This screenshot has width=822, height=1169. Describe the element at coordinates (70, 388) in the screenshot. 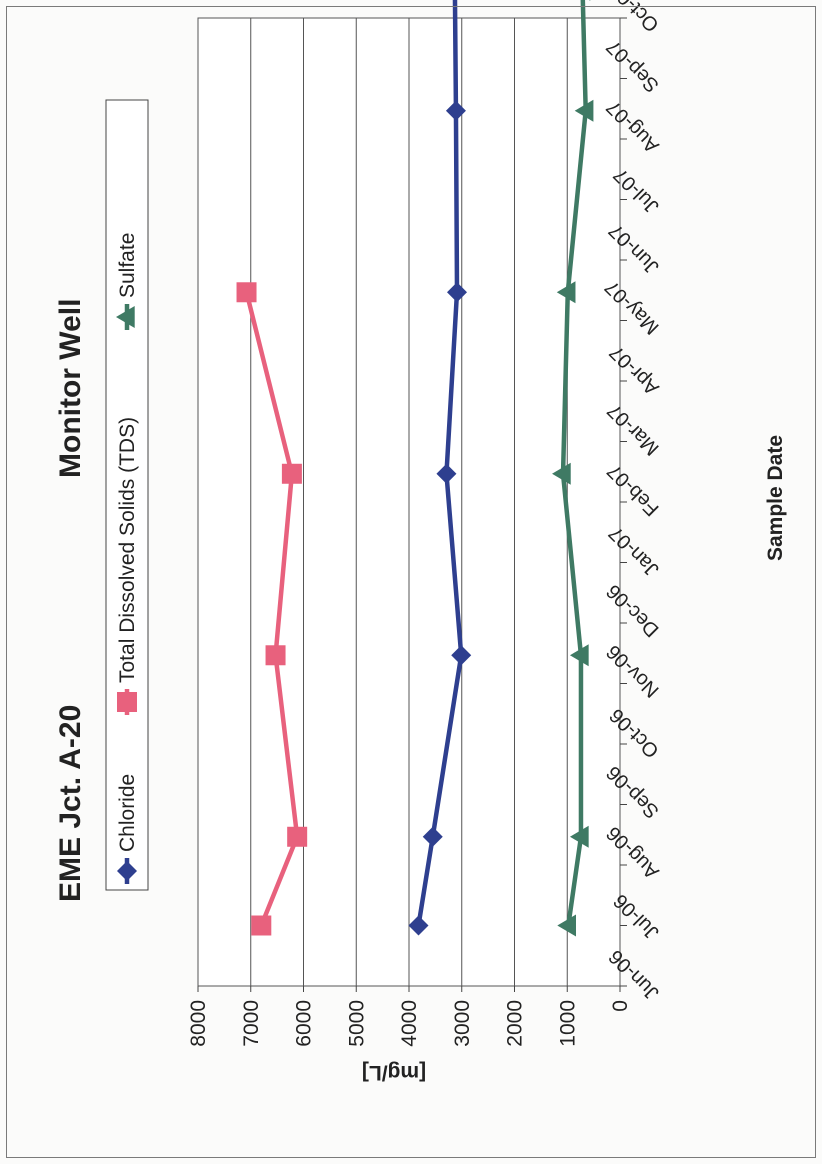

I see `chart-subtitle: Monitor Well` at that location.